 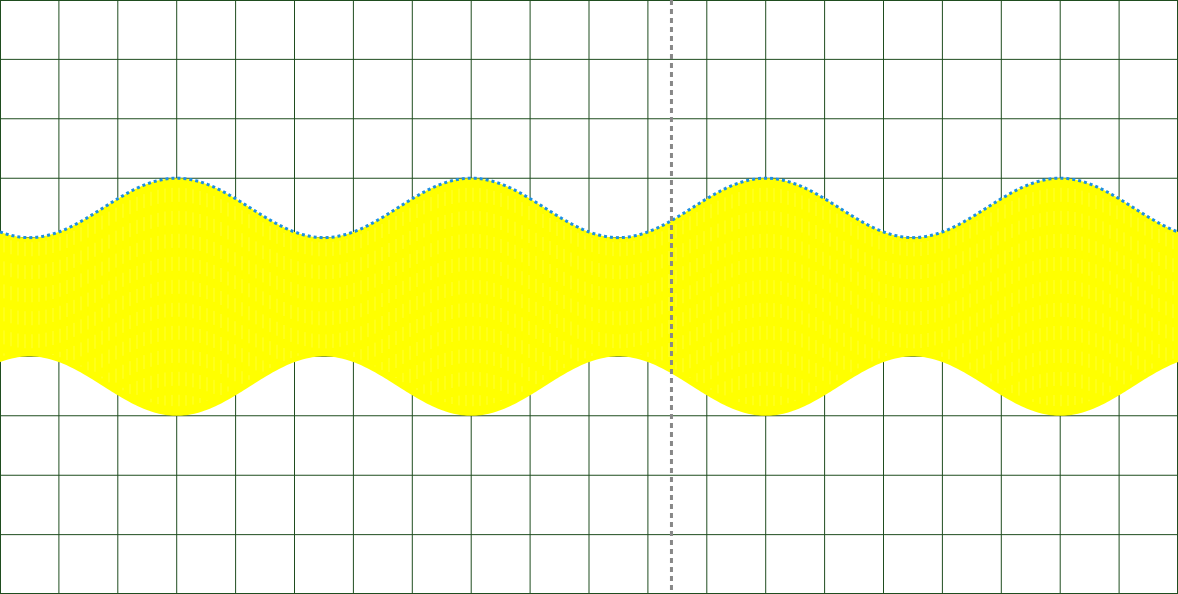 I want to click on envelope-line, so click(x=589, y=208).